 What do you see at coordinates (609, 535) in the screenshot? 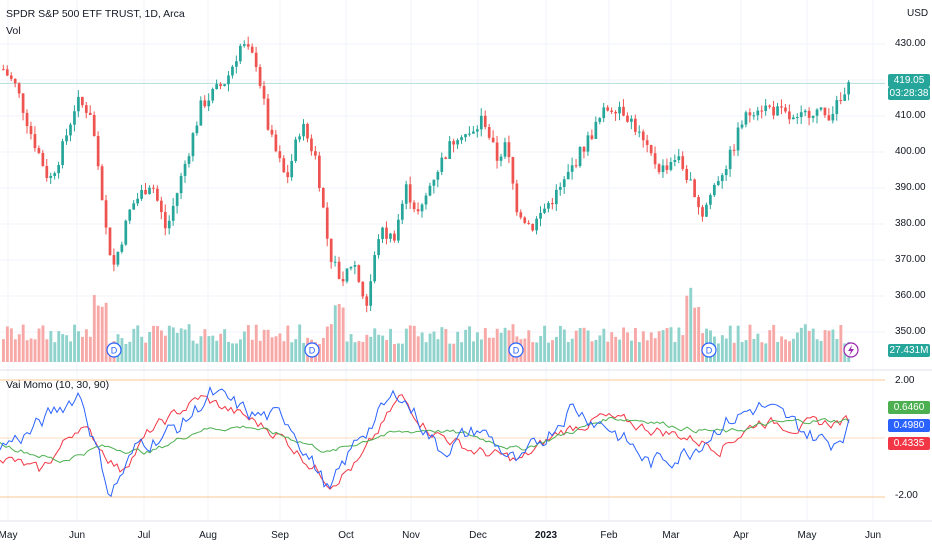
I see `time-axis-label: Feb` at bounding box center [609, 535].